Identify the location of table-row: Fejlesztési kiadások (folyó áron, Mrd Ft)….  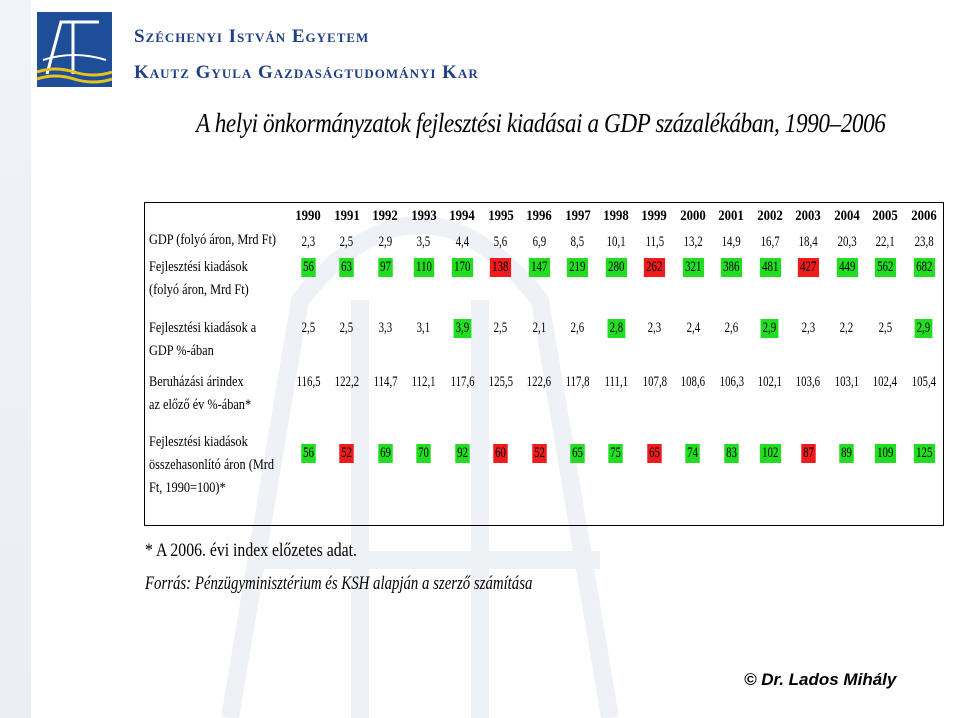
(544, 286).